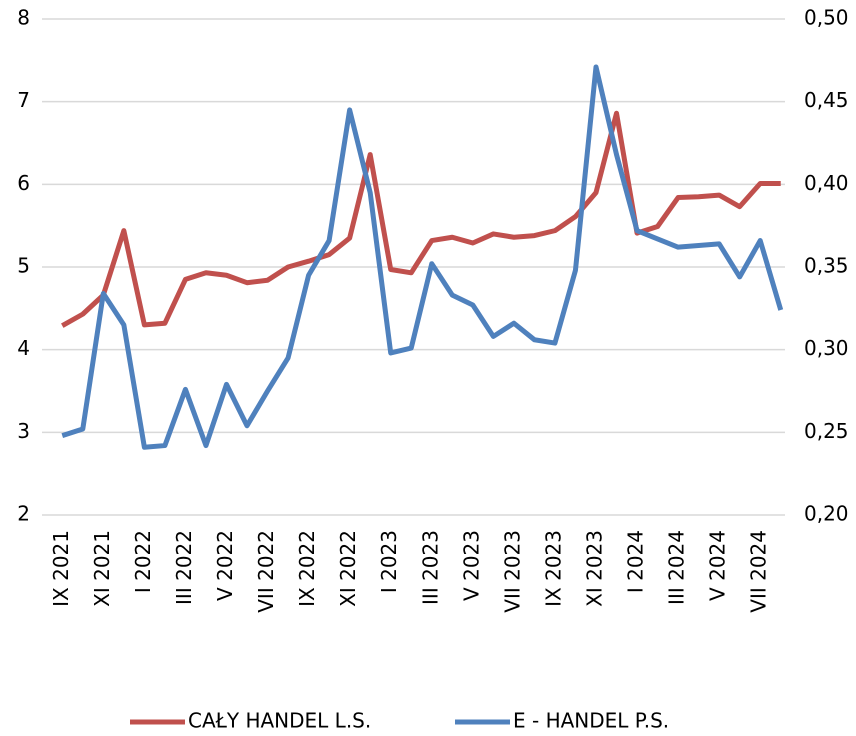  What do you see at coordinates (826, 514) in the screenshot?
I see `y2-tick-label: 0,20` at bounding box center [826, 514].